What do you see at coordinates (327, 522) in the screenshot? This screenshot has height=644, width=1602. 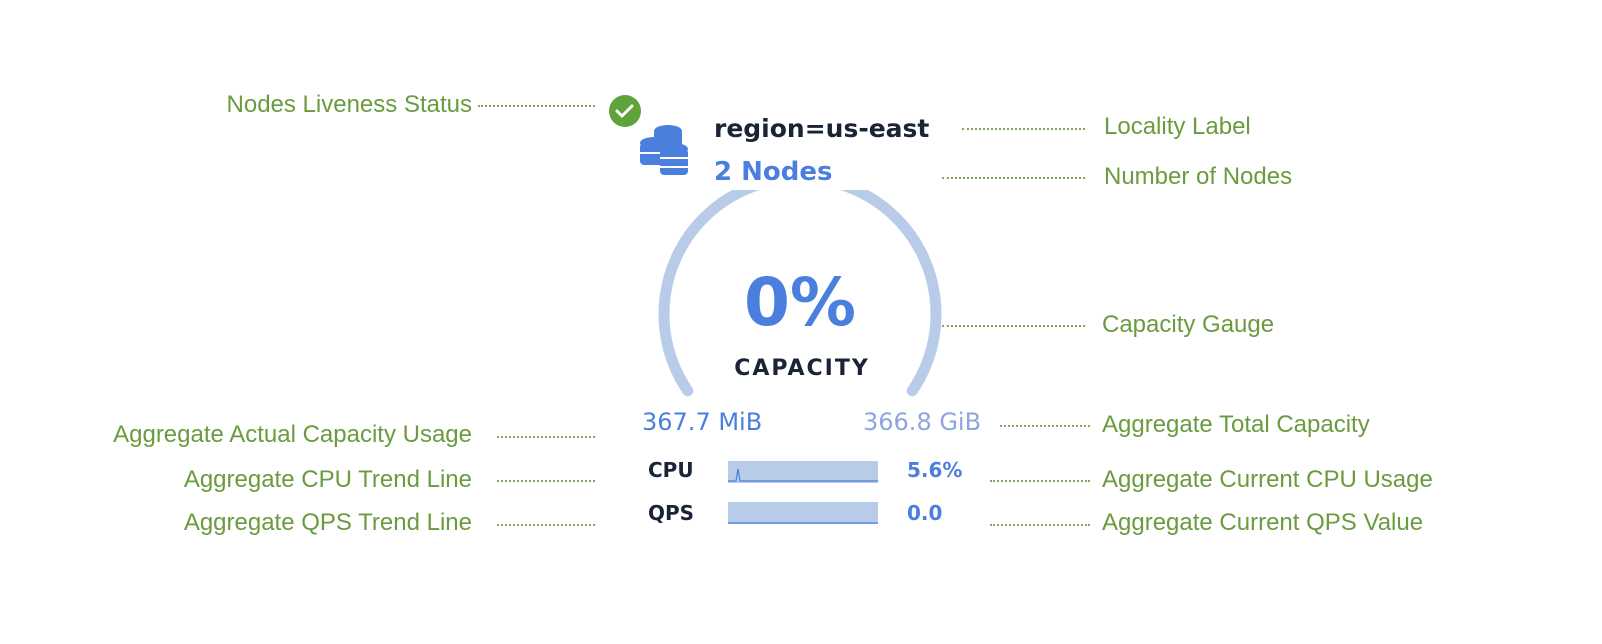 I see `annotation-qps-trend: Aggregate QPS Trend Line` at bounding box center [327, 522].